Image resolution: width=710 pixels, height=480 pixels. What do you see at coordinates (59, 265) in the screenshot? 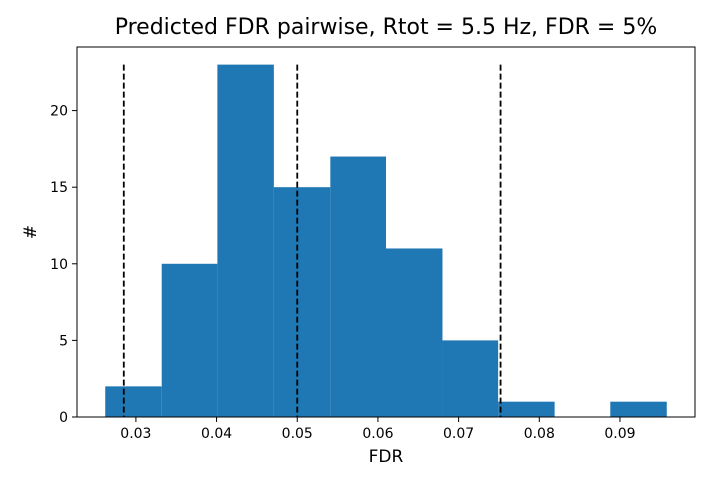
I see `y-tick-label: 10` at bounding box center [59, 265].